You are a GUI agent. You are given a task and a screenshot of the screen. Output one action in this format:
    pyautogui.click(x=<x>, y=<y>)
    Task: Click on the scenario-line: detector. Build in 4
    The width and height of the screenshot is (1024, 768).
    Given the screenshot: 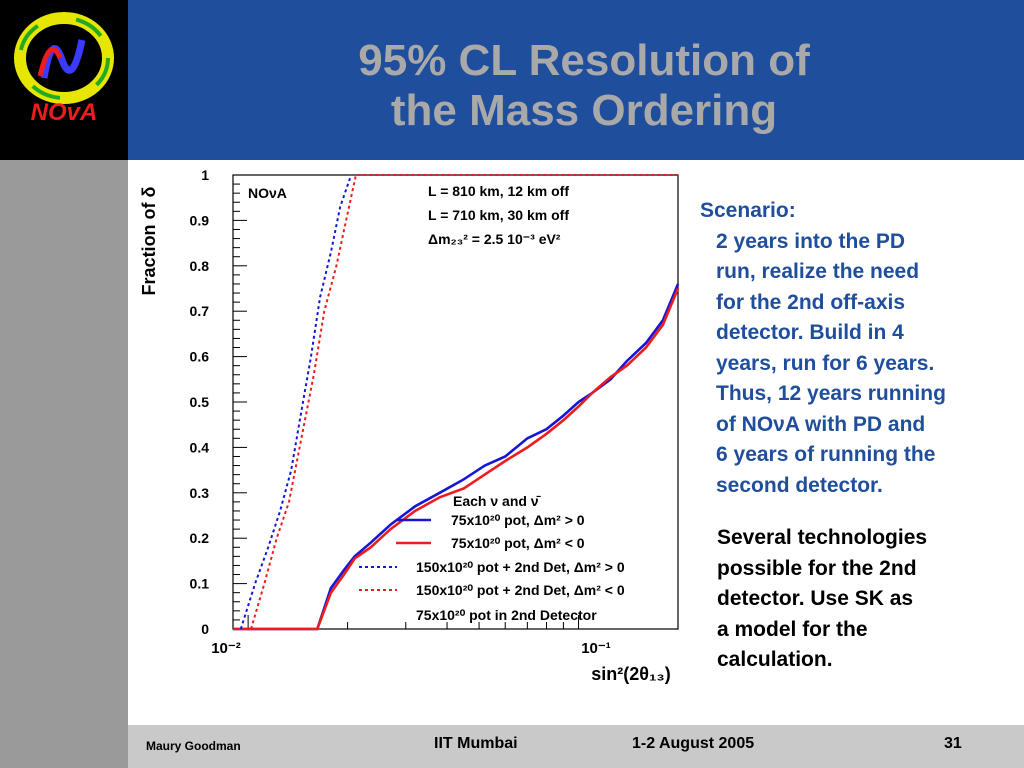 What is the action you would take?
    pyautogui.click(x=810, y=332)
    